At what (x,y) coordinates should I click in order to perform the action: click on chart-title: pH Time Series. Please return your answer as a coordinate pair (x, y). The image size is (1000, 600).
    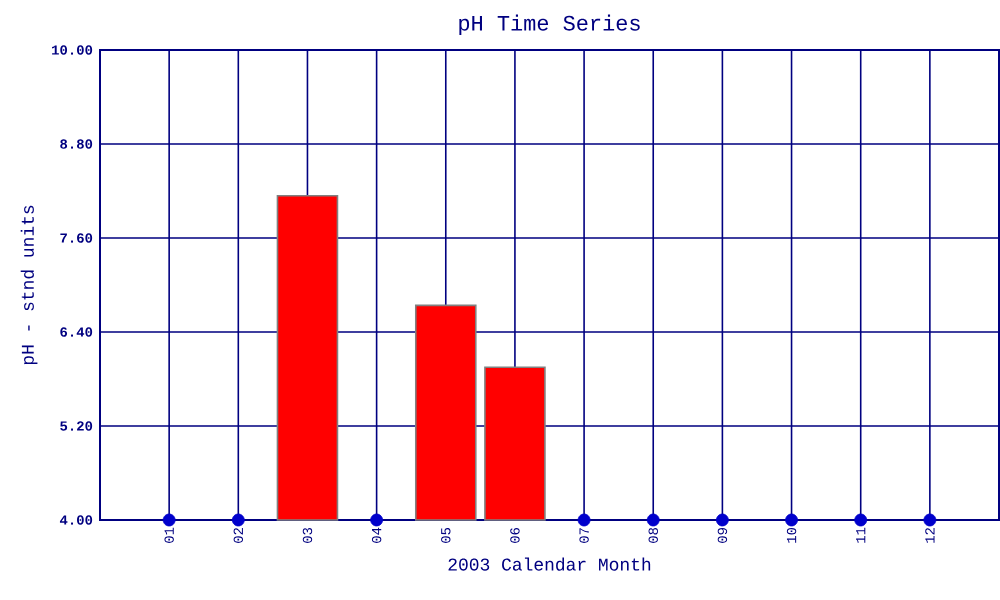
    Looking at the image, I should click on (549, 24).